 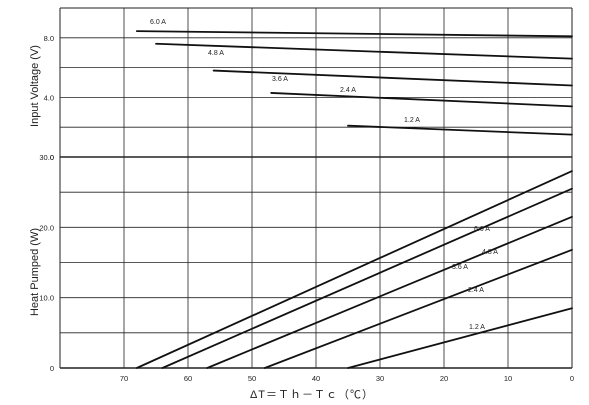 What do you see at coordinates (188, 378) in the screenshot?
I see `x-tick-label: 60` at bounding box center [188, 378].